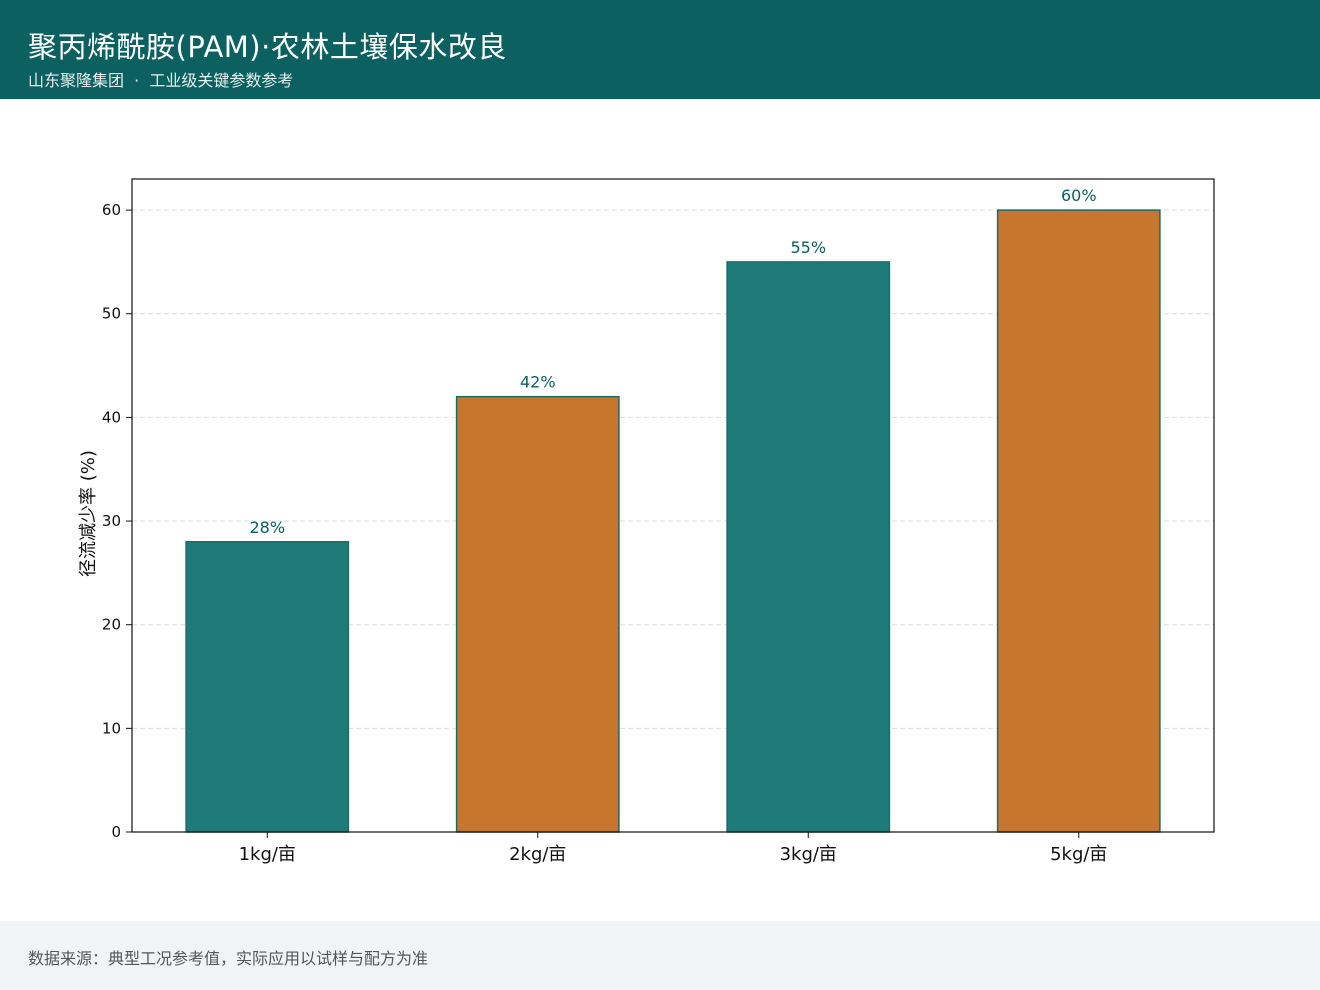  Describe the element at coordinates (538, 382) in the screenshot. I see `value-label: 42%` at that location.